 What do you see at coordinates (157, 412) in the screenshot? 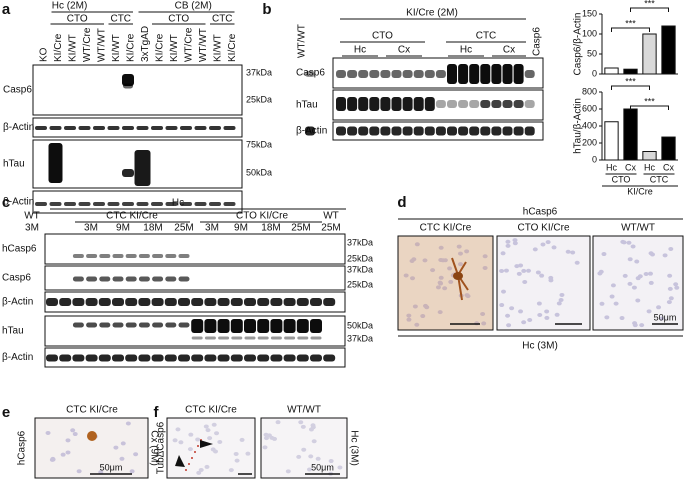
I see `panel-label: f` at bounding box center [157, 412].